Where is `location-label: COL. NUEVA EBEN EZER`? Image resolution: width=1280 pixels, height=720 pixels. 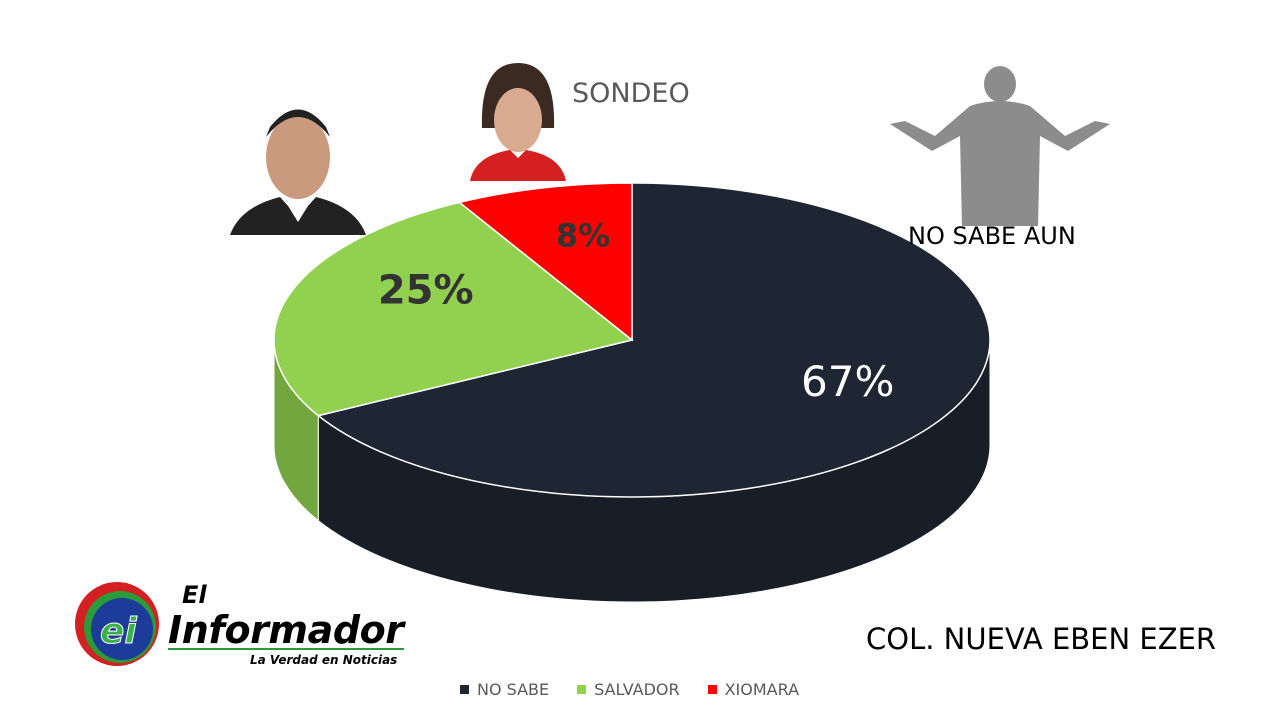
location-label: COL. NUEVA EBEN EZER is located at coordinates (1041, 639).